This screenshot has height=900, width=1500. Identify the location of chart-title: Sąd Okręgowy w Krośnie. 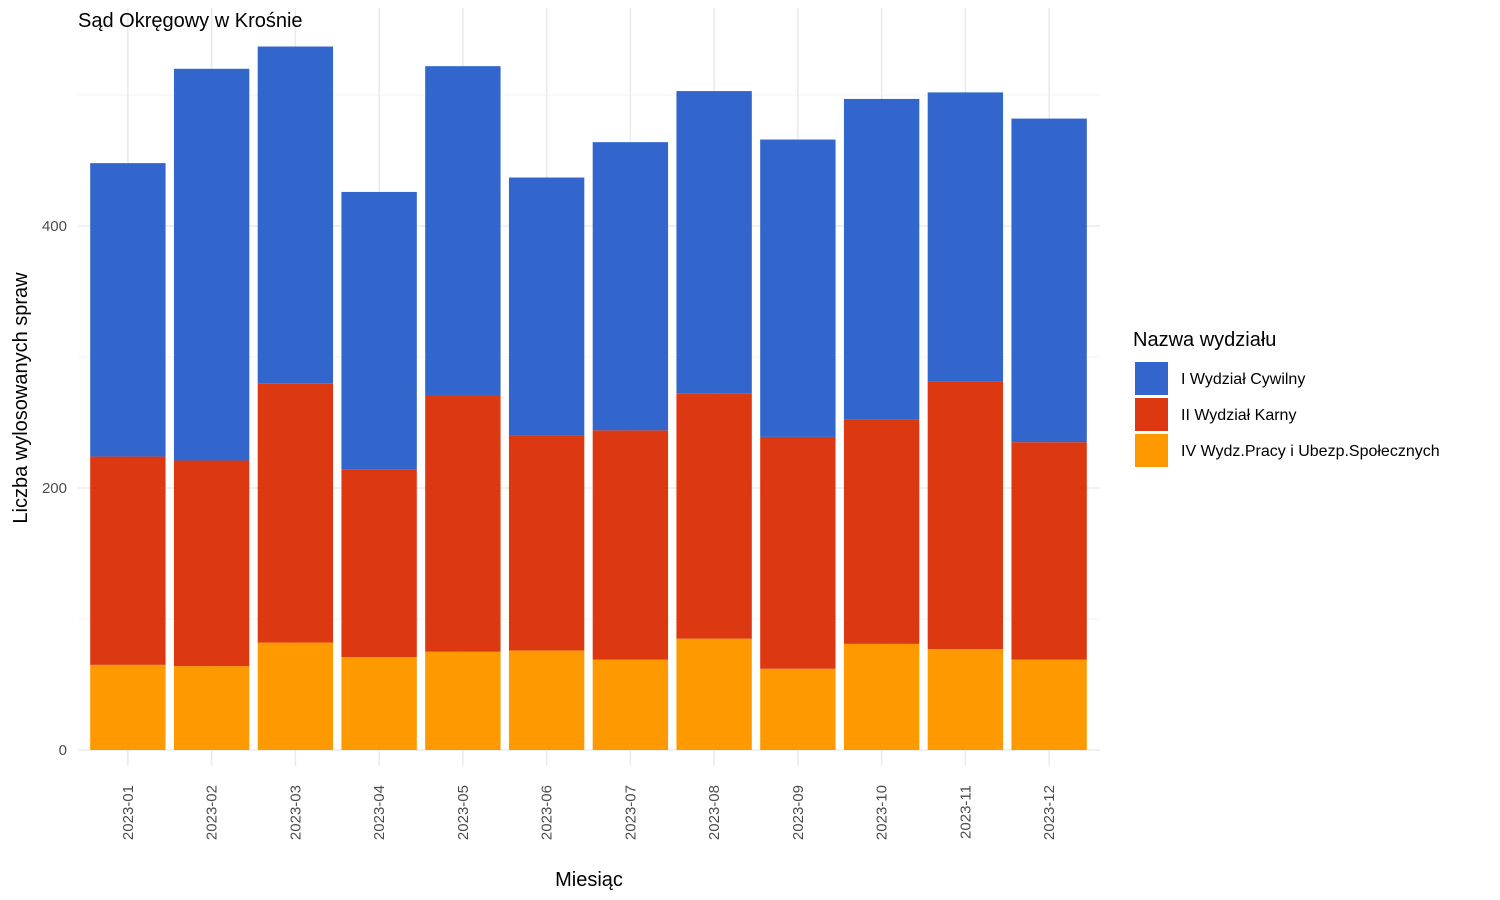
(190, 21).